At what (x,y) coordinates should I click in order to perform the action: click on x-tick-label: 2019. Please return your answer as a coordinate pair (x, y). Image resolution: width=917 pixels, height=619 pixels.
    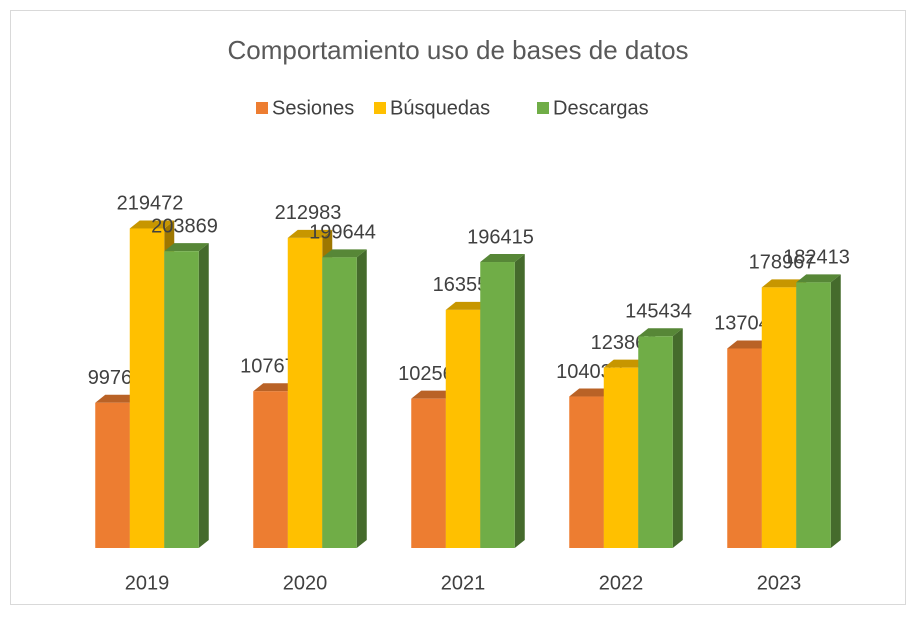
    Looking at the image, I should click on (147, 583).